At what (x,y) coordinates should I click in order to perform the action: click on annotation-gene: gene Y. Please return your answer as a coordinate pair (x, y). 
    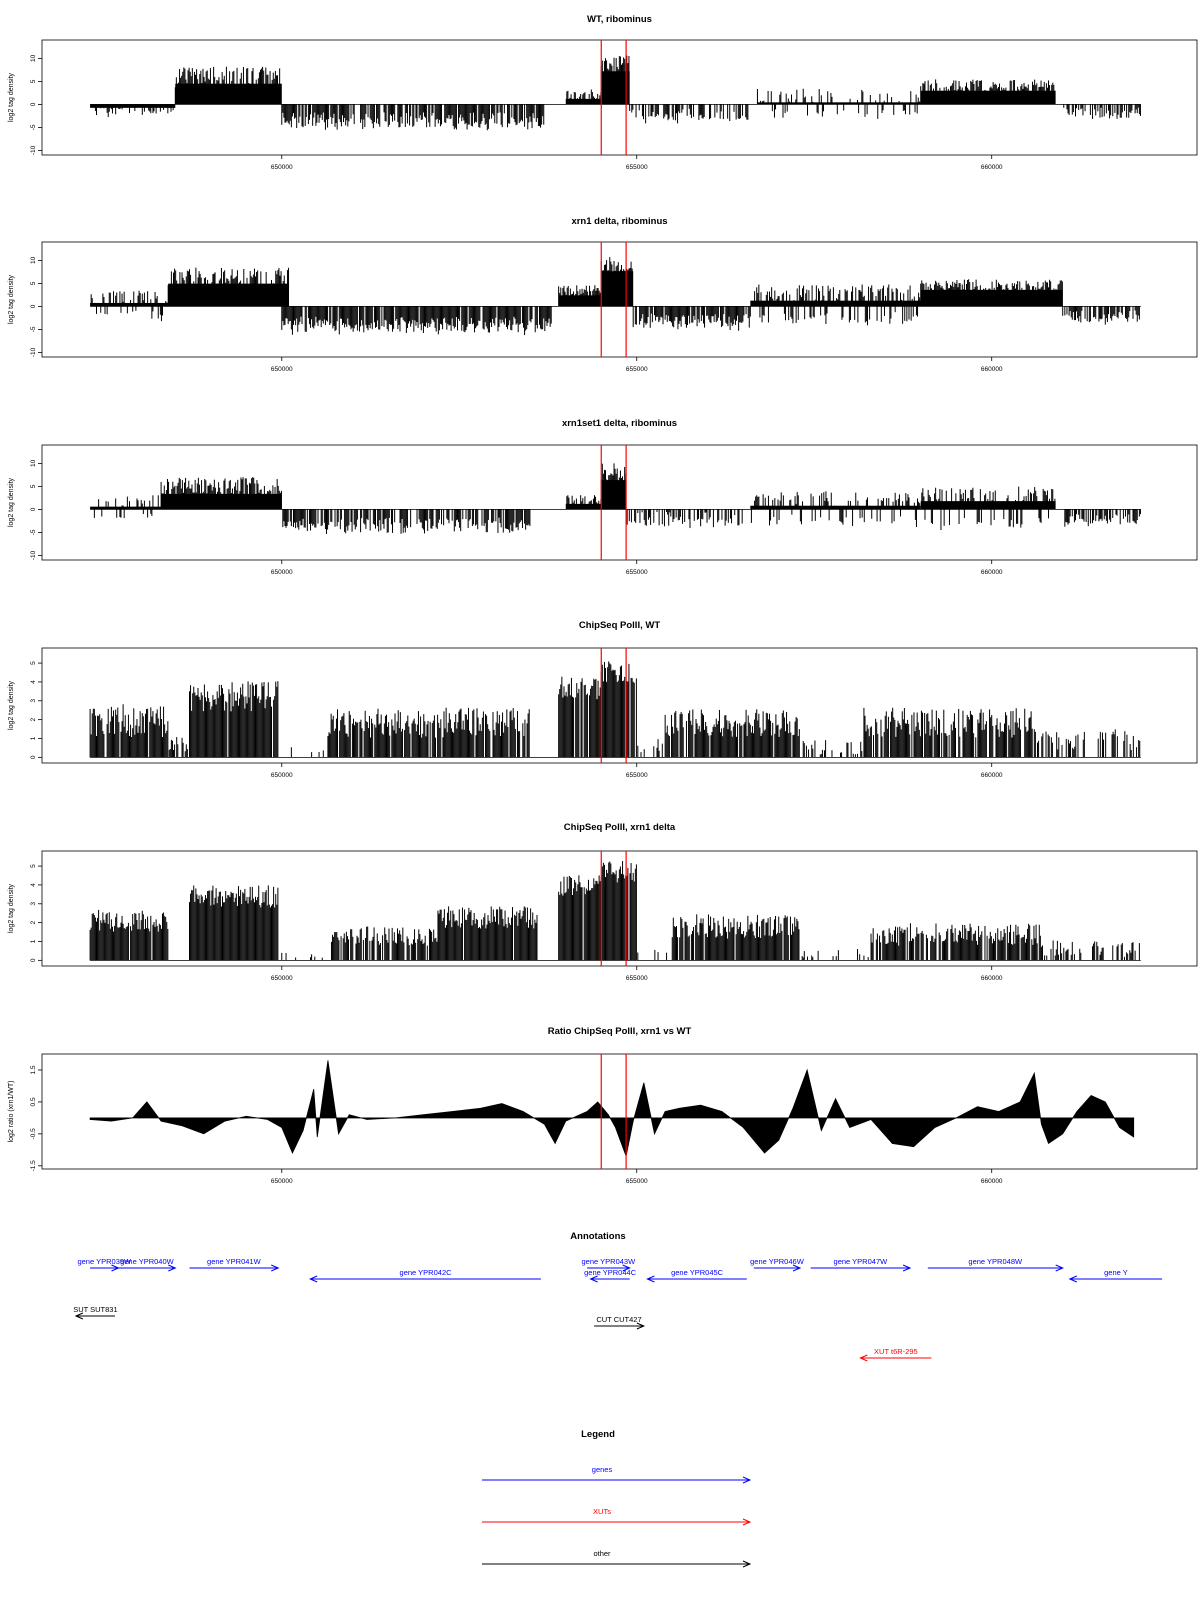
    Looking at the image, I should click on (1115, 1275).